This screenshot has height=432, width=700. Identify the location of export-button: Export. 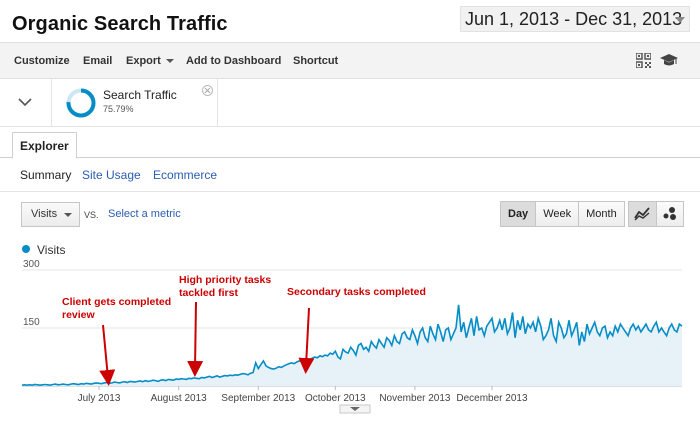
(150, 61).